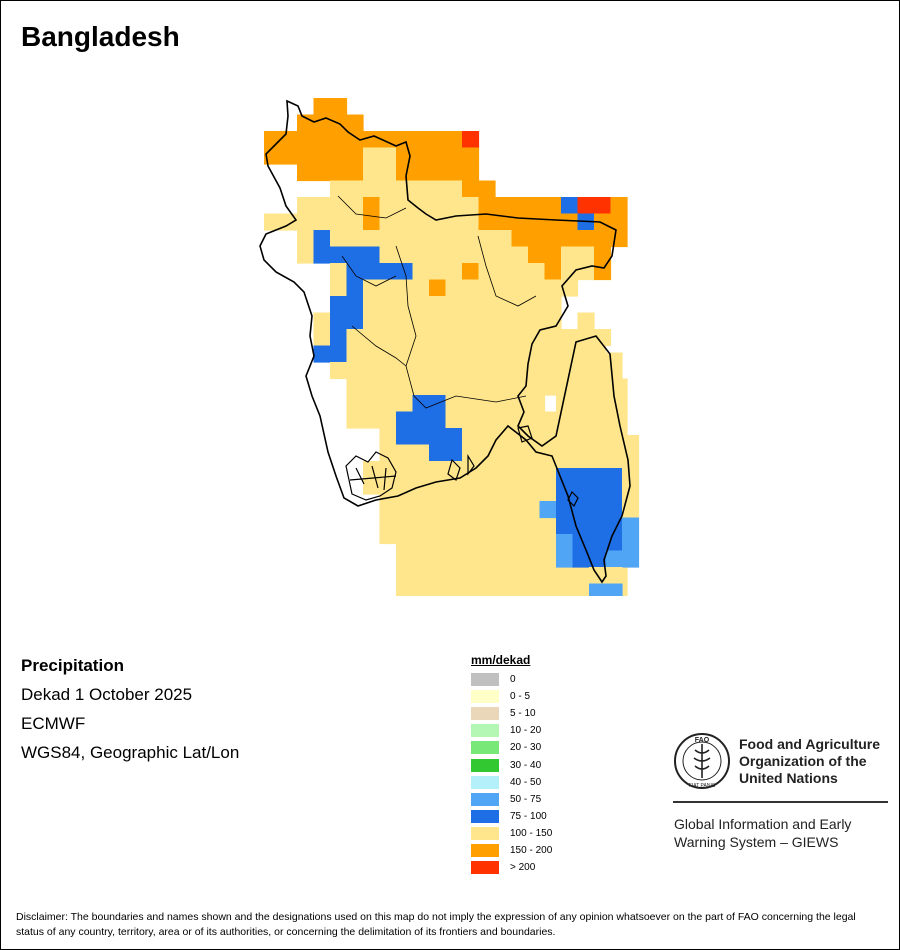 The width and height of the screenshot is (900, 950). What do you see at coordinates (511, 782) in the screenshot?
I see `legend-item: 40 - 50` at bounding box center [511, 782].